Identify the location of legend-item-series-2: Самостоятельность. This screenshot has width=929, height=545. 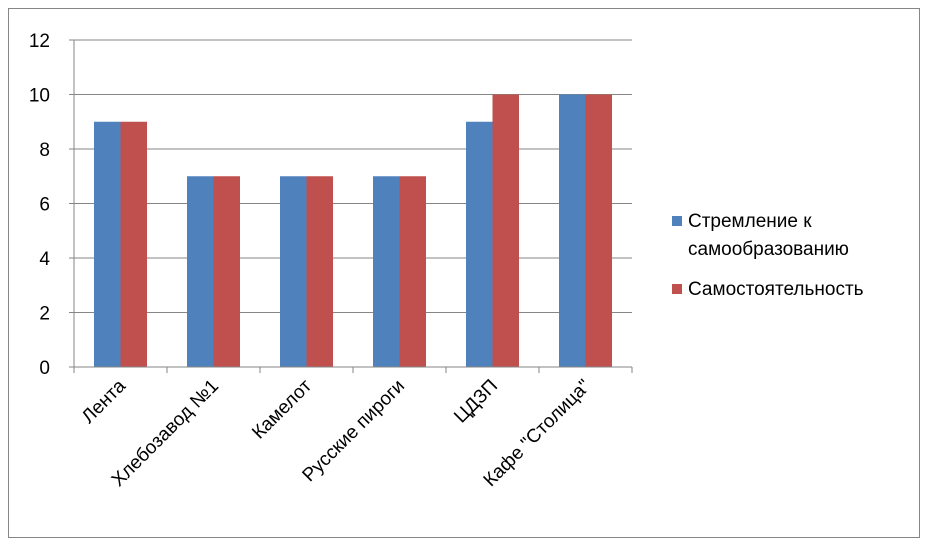
(794, 290).